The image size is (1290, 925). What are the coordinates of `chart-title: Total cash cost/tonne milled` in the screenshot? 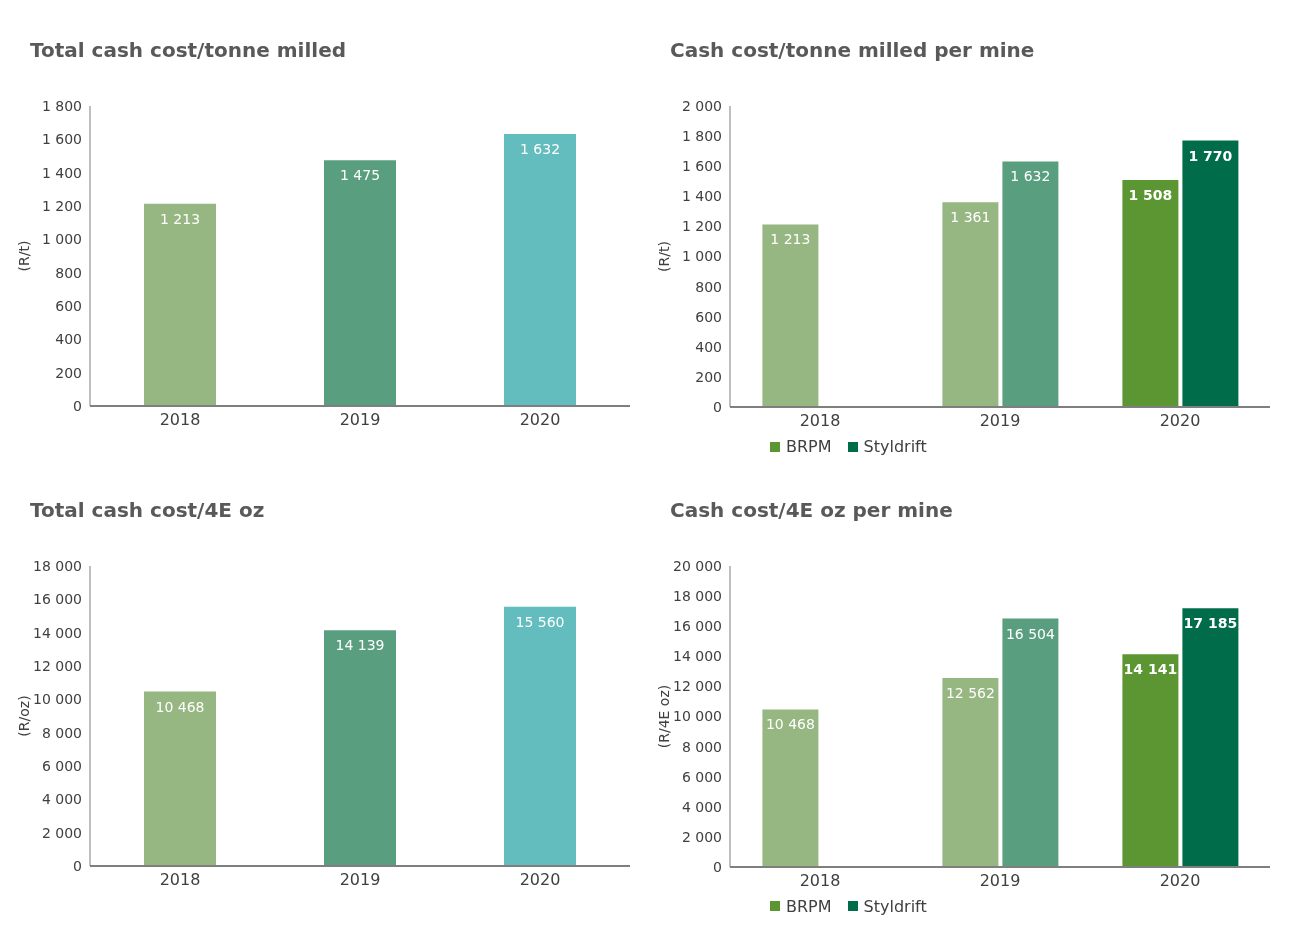 It's located at (188, 50).